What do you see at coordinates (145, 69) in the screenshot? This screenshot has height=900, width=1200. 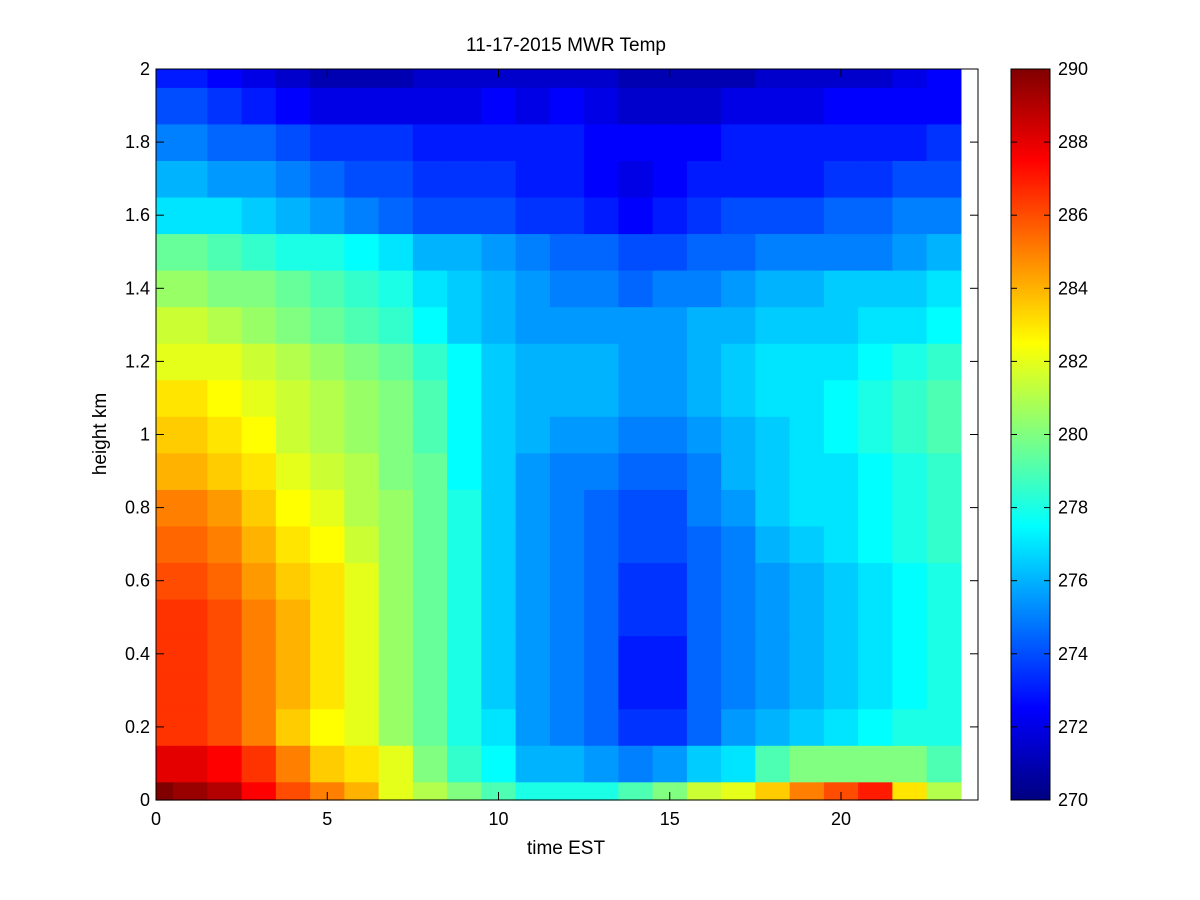 I see `y-tick-label: 2` at bounding box center [145, 69].